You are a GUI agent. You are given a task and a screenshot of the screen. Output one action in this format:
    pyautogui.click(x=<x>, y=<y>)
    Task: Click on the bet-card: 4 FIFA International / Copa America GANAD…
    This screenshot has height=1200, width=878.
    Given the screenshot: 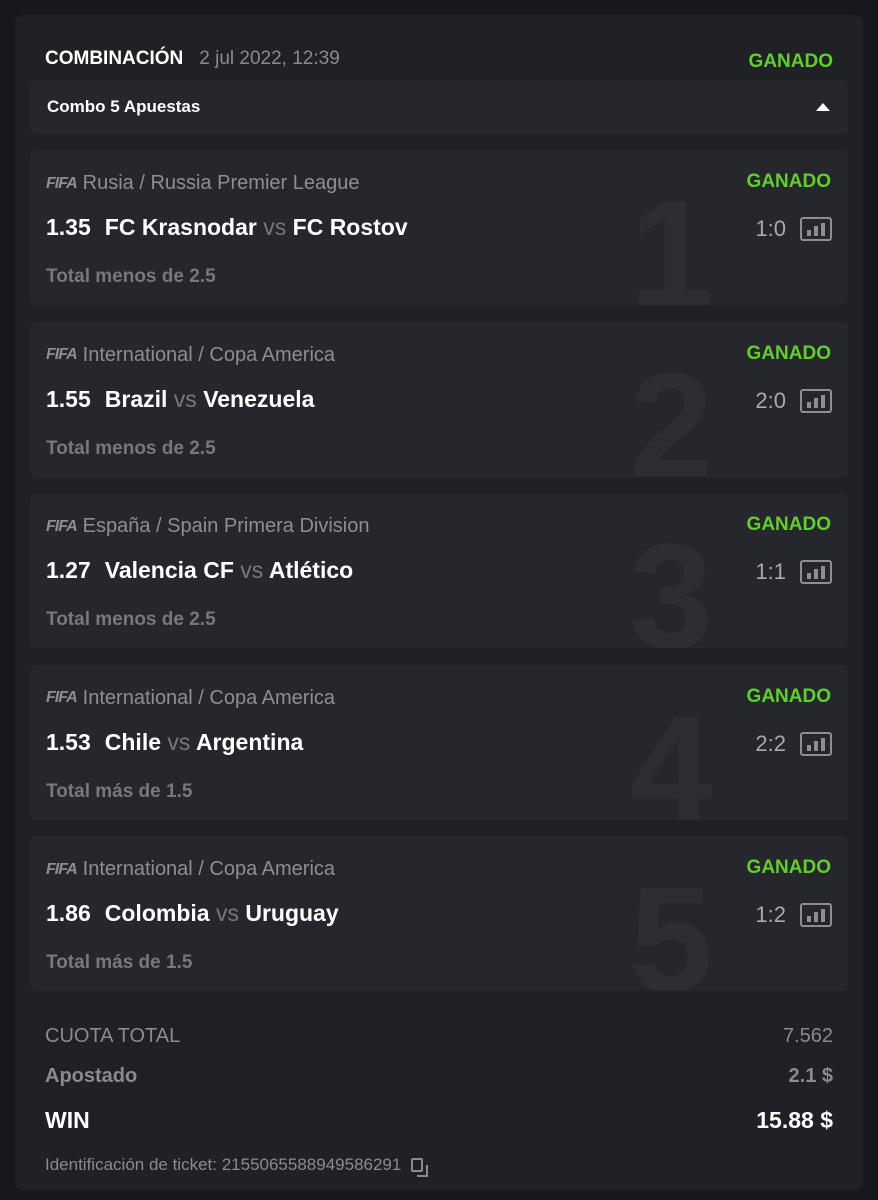 What is the action you would take?
    pyautogui.click(x=439, y=742)
    